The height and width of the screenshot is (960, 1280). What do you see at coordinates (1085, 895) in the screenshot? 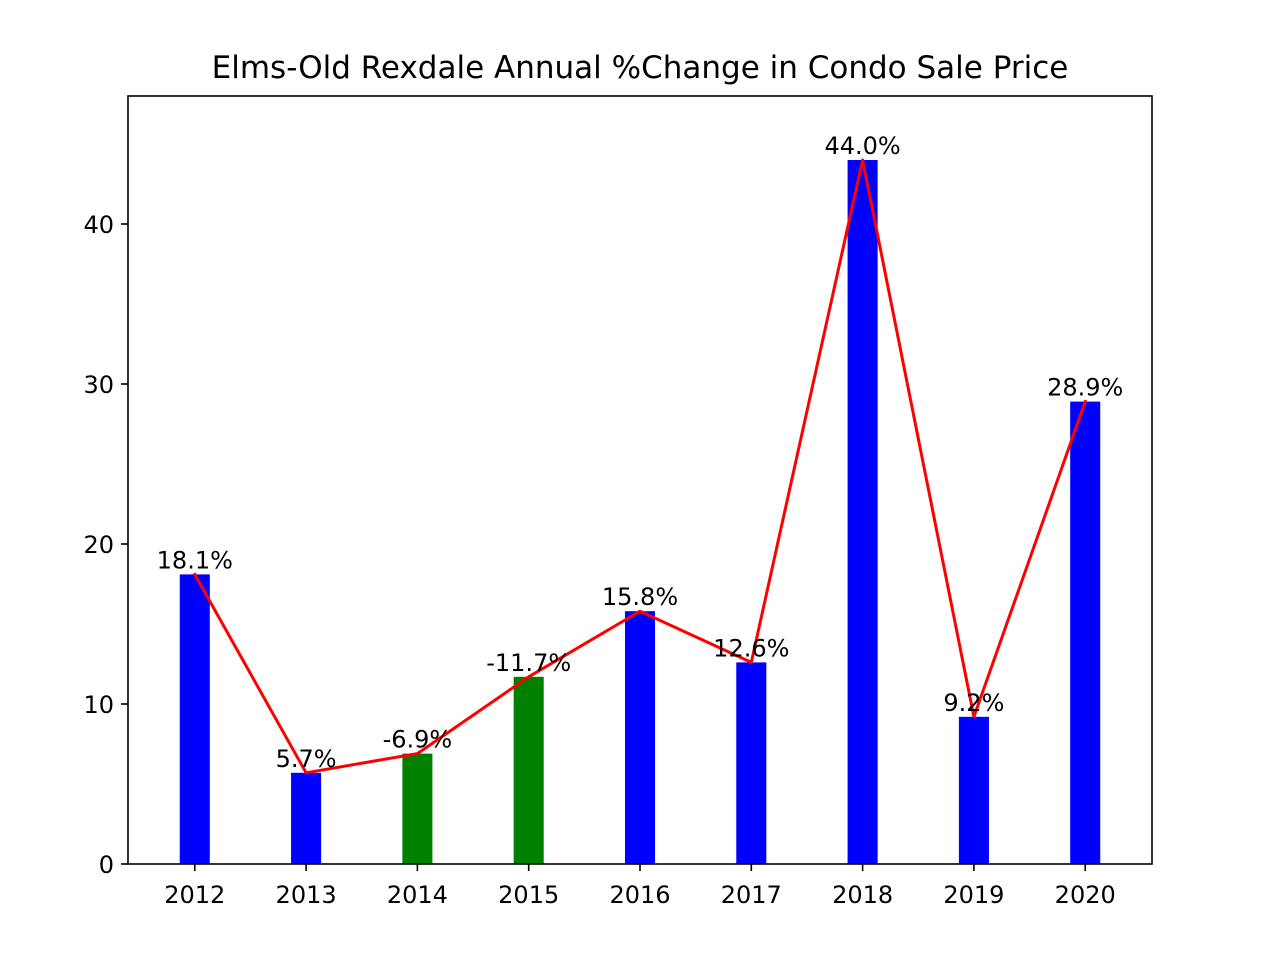
I see `x-tick-label-2020: 2020` at bounding box center [1085, 895].